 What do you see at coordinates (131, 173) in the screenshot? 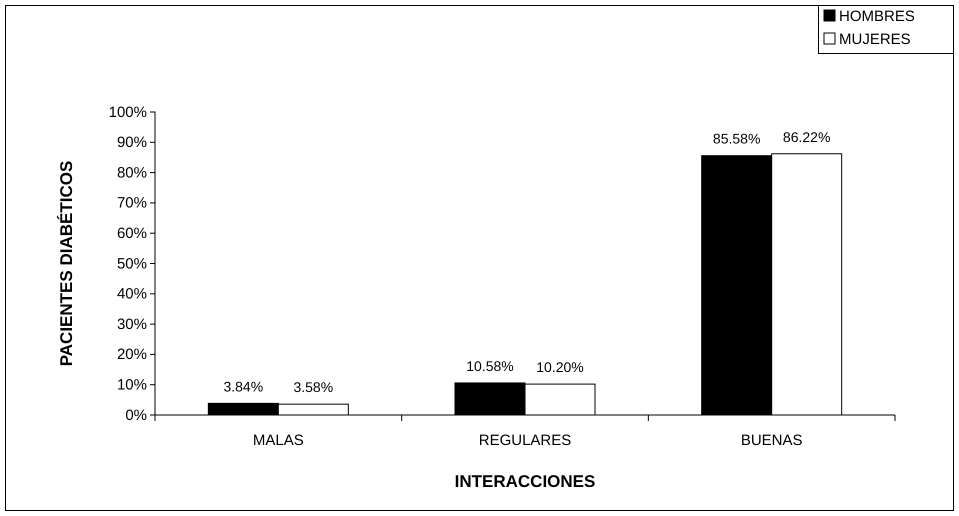
I see `y-tick-label: 80%` at bounding box center [131, 173].